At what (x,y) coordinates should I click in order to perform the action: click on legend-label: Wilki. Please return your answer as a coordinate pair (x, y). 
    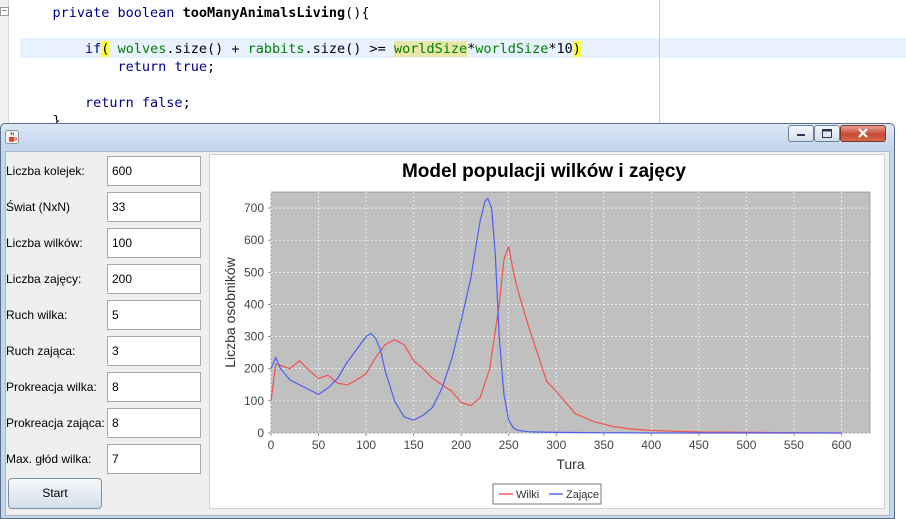
    Looking at the image, I should click on (527, 495).